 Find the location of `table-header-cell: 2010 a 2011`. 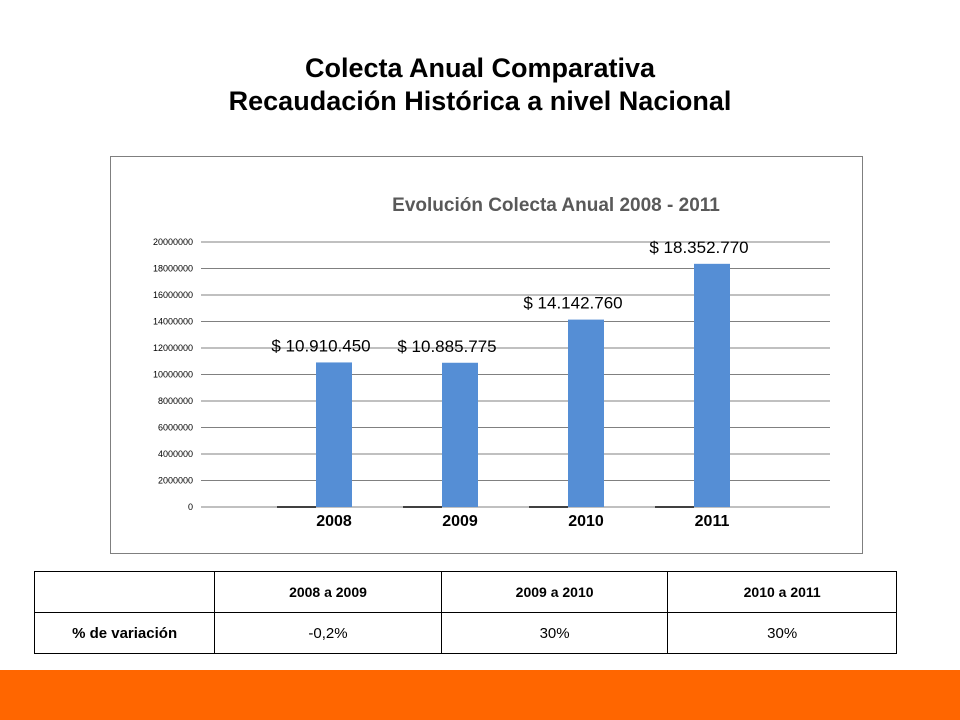

table-header-cell: 2010 a 2011 is located at coordinates (782, 592).